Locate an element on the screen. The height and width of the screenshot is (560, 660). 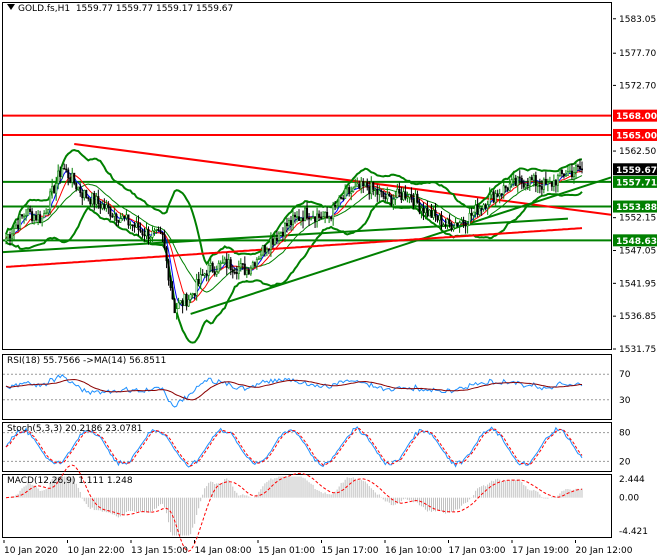
macd-signal-line is located at coordinates (294, 508).